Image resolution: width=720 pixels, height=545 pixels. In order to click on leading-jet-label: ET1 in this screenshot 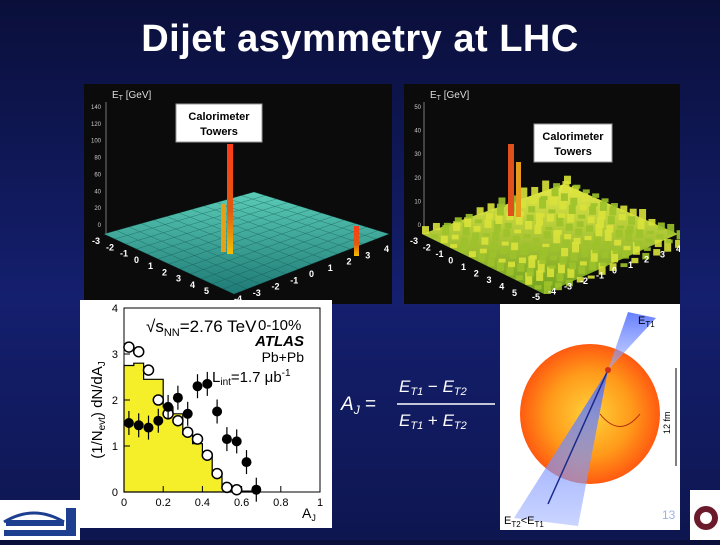, I will do `click(646, 322)`.